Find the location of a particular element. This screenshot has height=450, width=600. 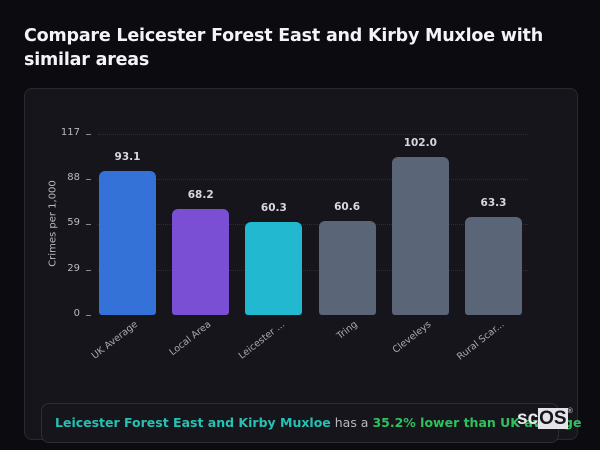

bar-value-label: 60.3 is located at coordinates (273, 207).